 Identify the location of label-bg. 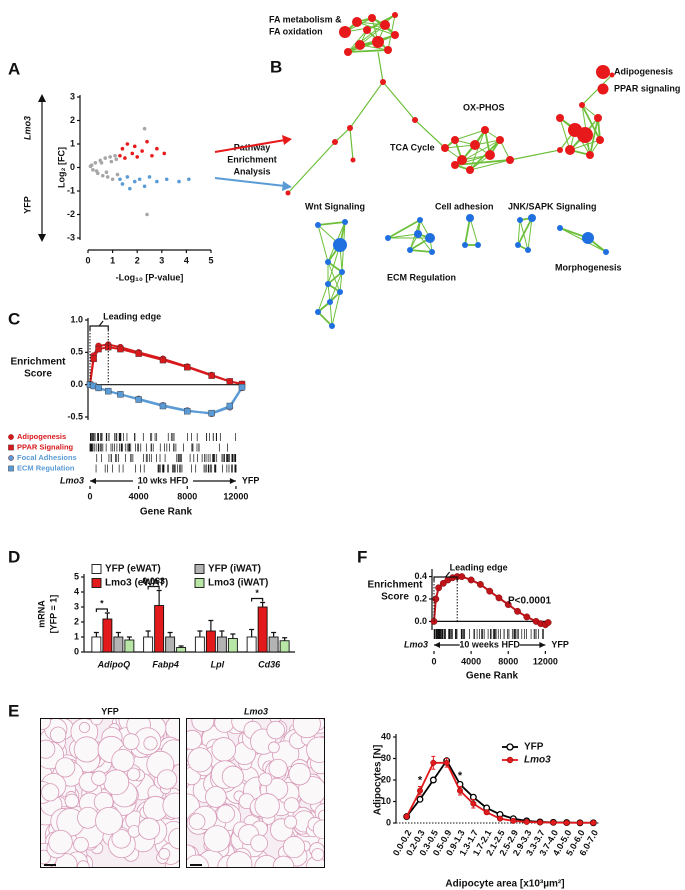
(162, 481).